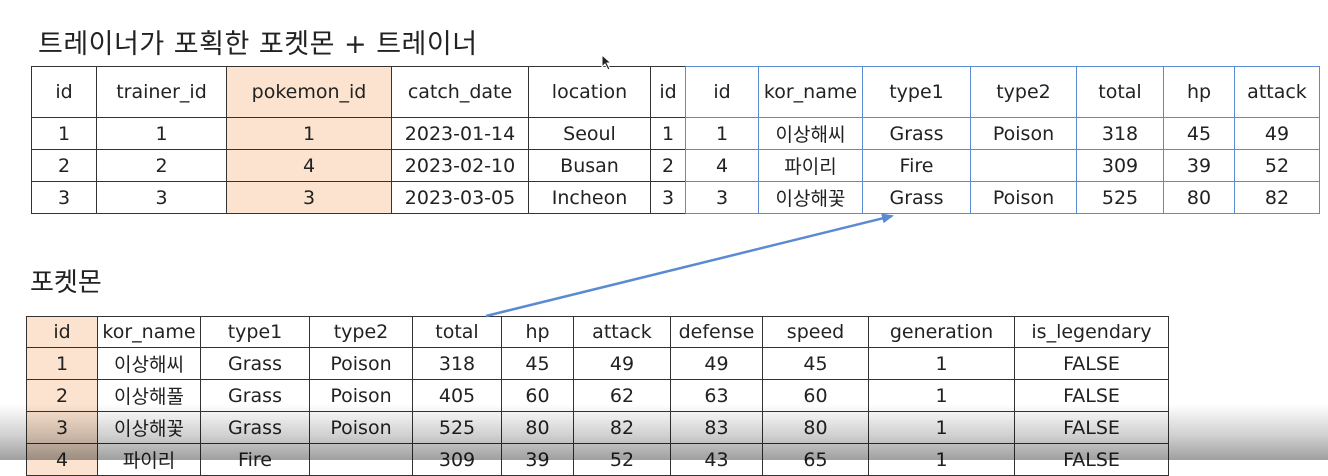 The height and width of the screenshot is (476, 1328). What do you see at coordinates (1091, 332) in the screenshot?
I see `column-header: is_legendary` at bounding box center [1091, 332].